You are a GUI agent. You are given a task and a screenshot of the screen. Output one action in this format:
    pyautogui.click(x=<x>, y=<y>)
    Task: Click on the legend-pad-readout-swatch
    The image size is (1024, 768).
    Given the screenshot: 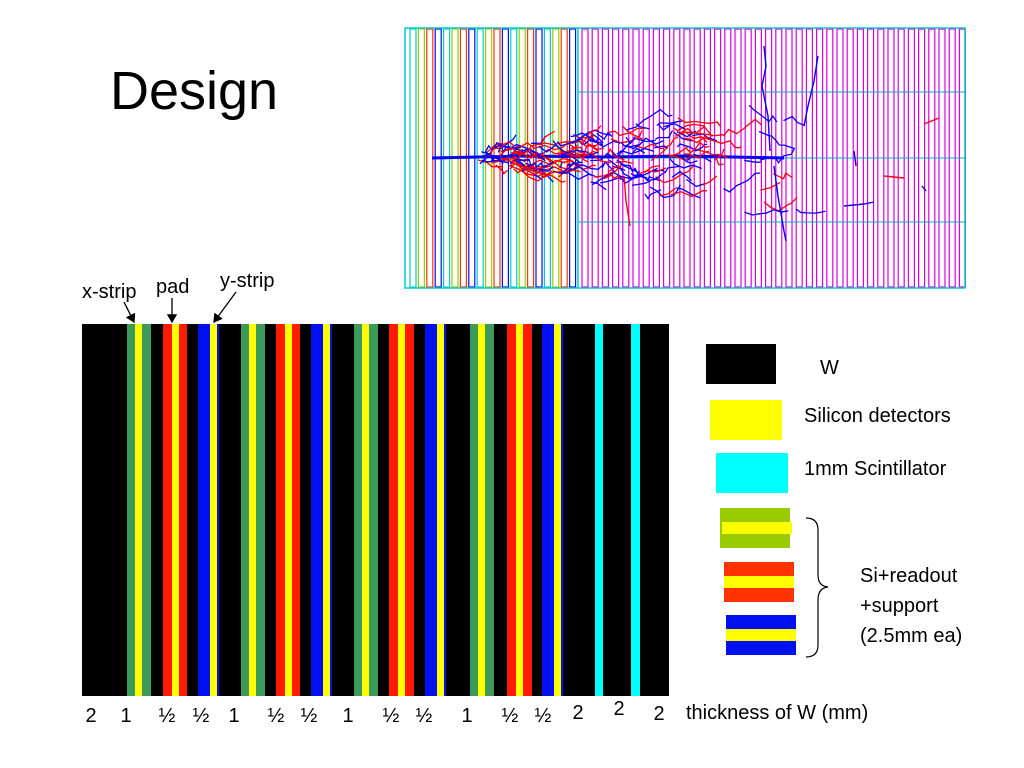 What is the action you would take?
    pyautogui.click(x=759, y=582)
    